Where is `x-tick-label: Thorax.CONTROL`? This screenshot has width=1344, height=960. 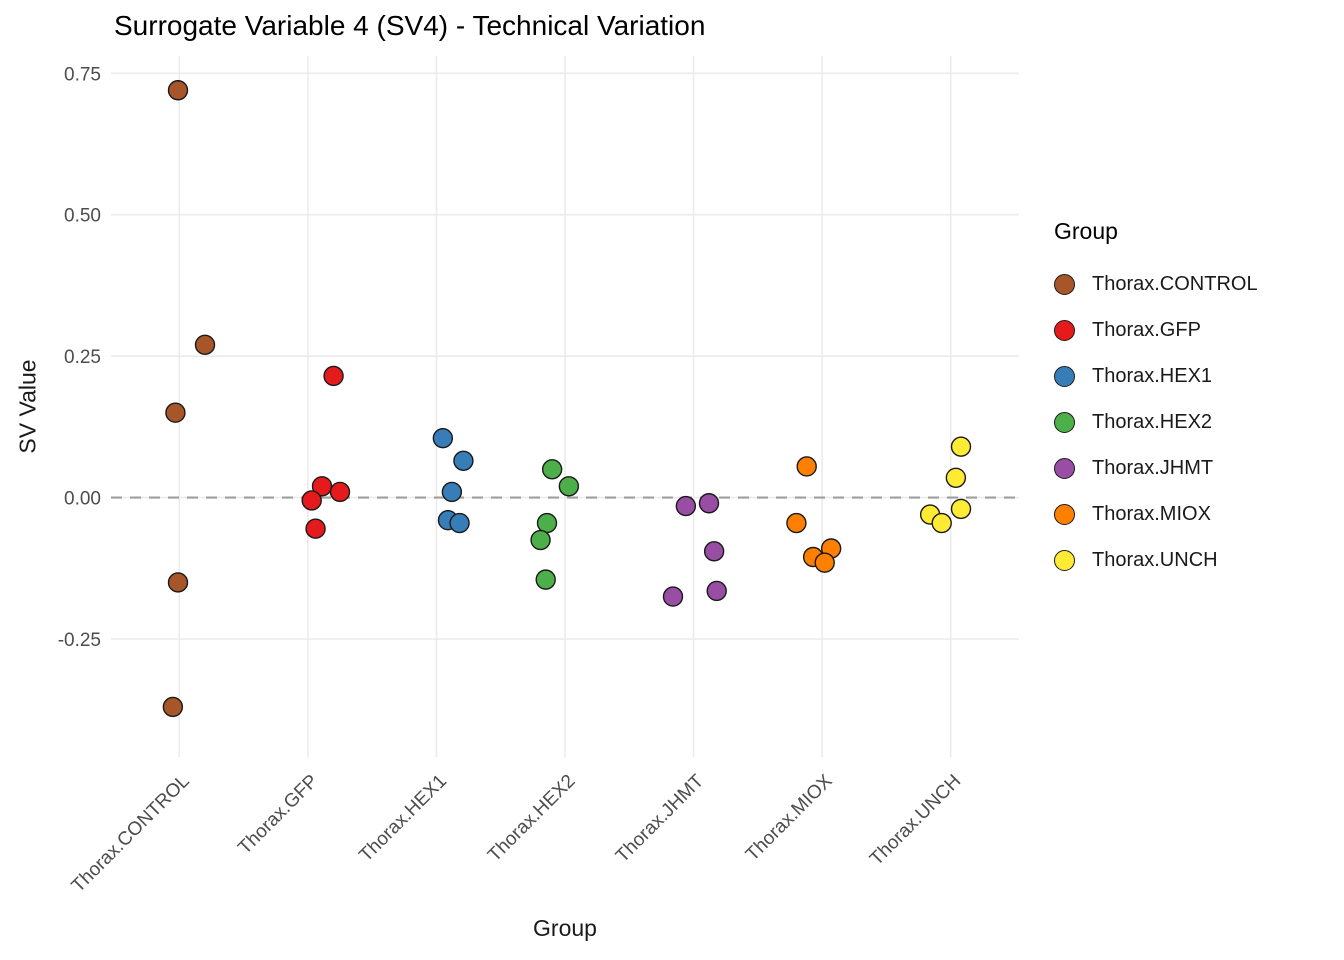
x-tick-label: Thorax.CONTROL is located at coordinates (131, 834).